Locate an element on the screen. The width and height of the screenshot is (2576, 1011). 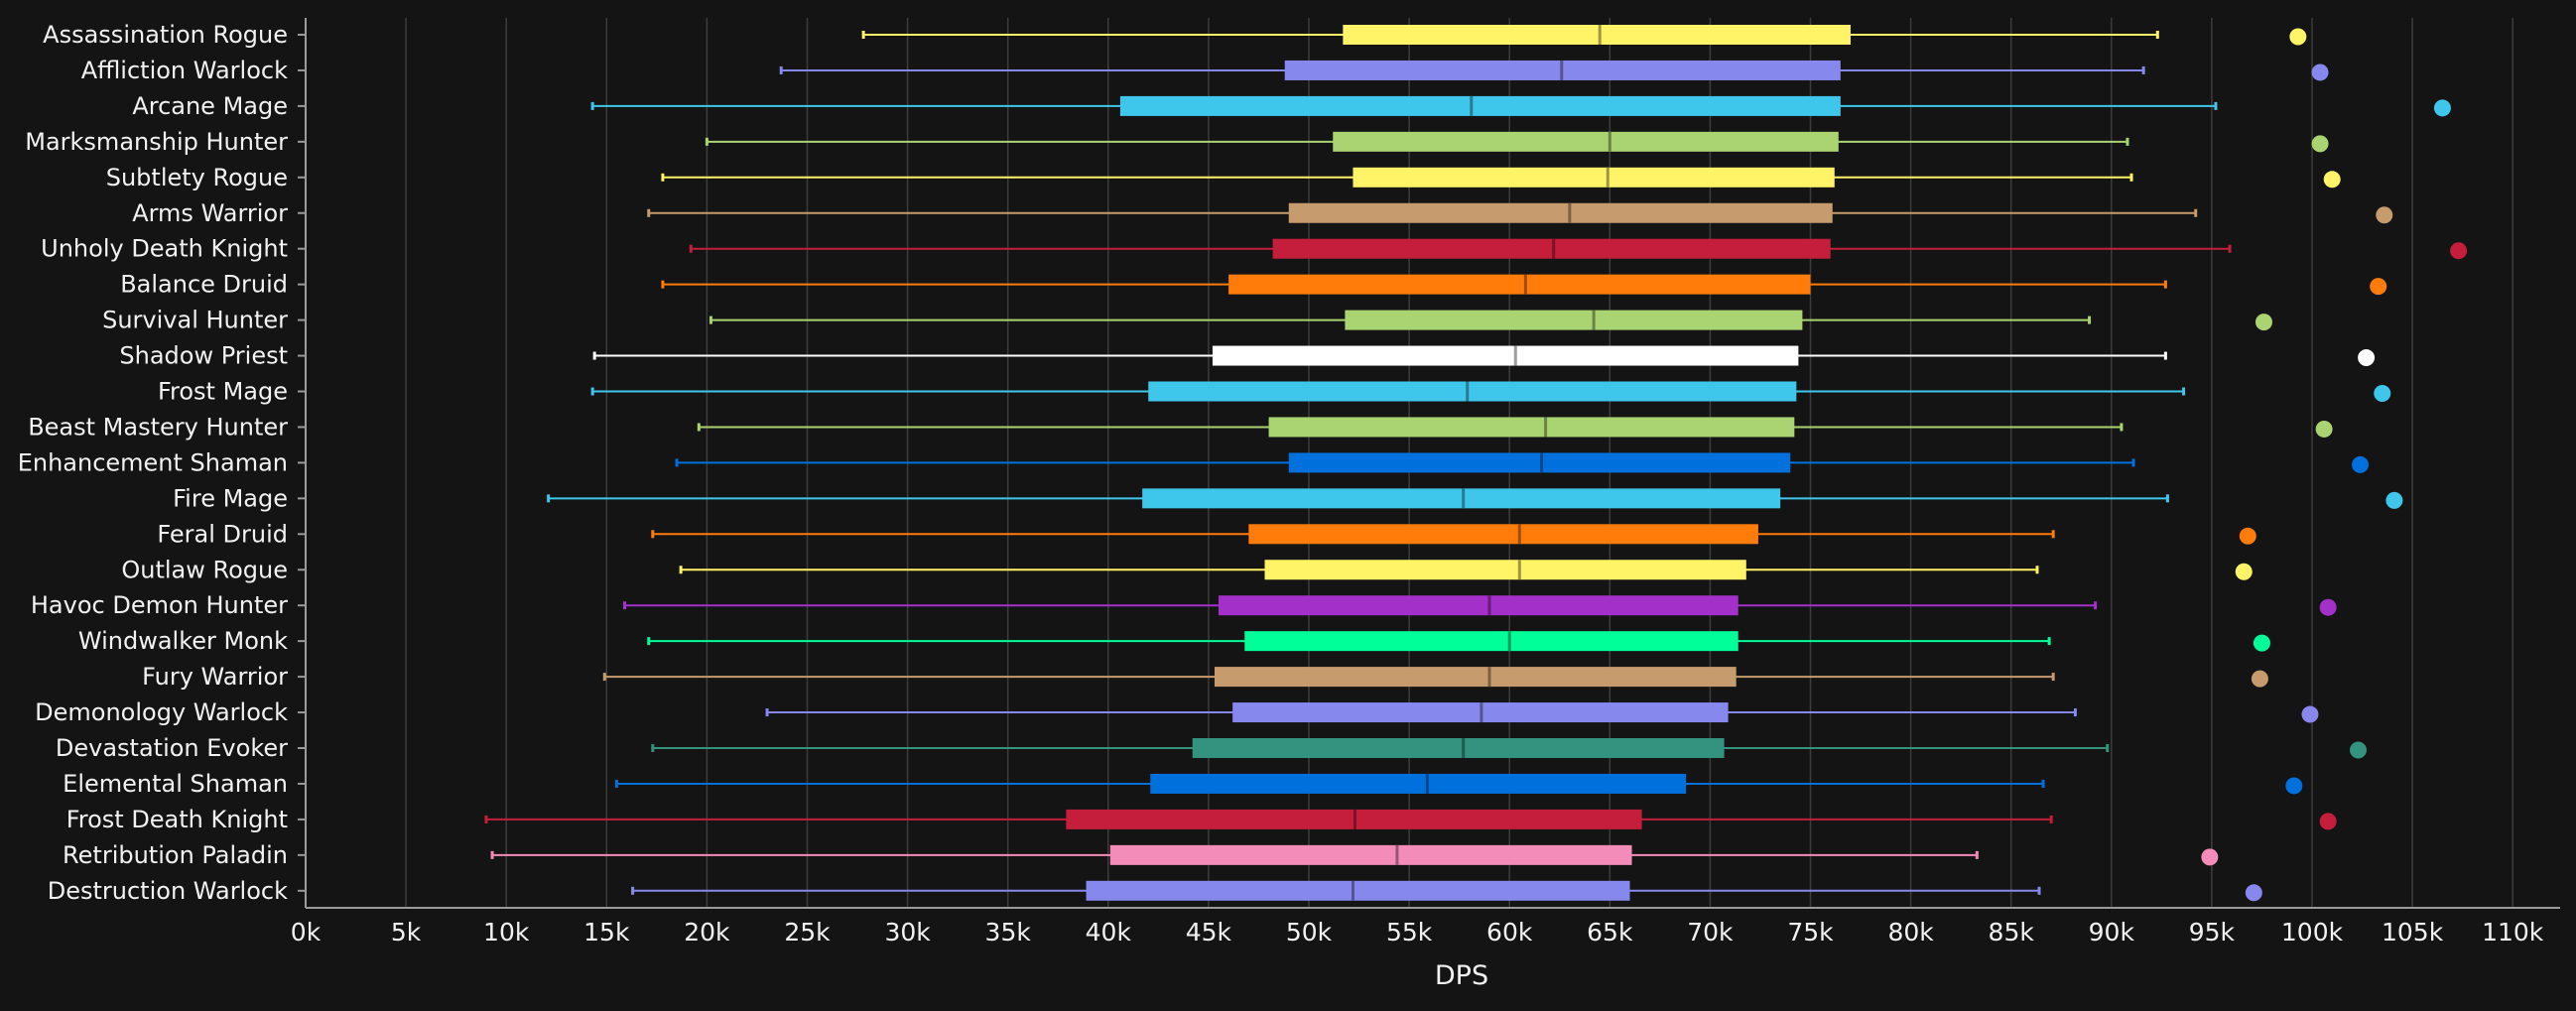
spec-label: Arms Warrior is located at coordinates (210, 213).